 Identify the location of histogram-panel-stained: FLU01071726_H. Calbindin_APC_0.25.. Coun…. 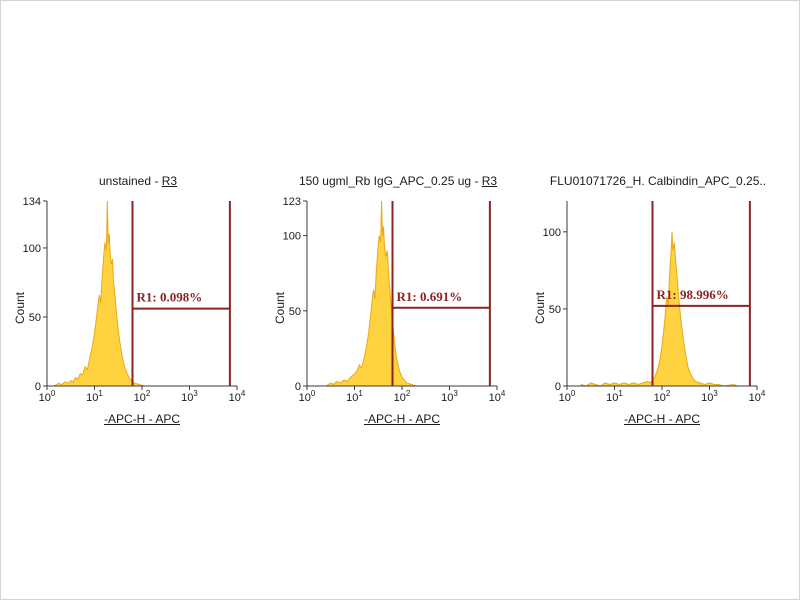
(658, 301).